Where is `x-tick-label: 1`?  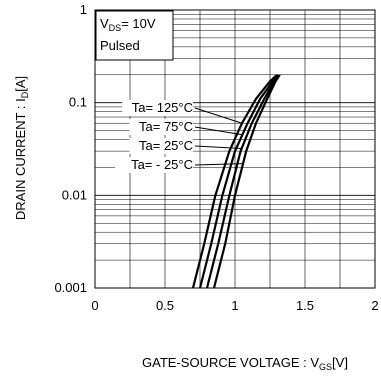
x-tick-label: 1 is located at coordinates (234, 305).